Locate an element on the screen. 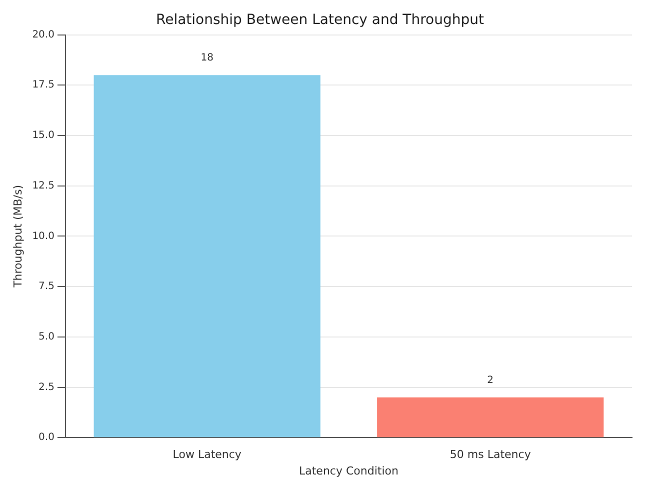  y-tick-label: 12.5 is located at coordinates (43, 186).